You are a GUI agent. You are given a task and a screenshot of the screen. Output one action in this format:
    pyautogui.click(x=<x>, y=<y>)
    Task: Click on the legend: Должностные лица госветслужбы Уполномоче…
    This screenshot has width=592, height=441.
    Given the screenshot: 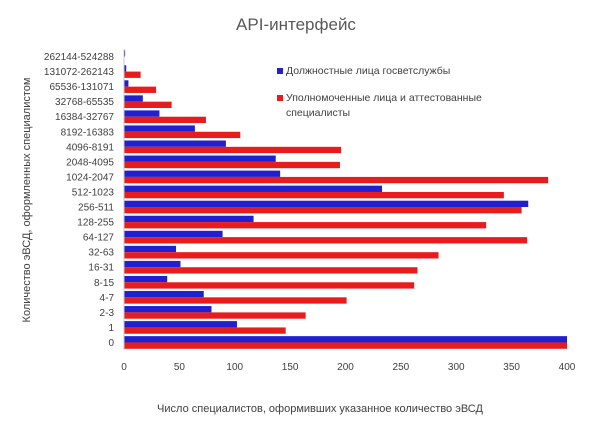 What is the action you would take?
    pyautogui.click(x=379, y=92)
    